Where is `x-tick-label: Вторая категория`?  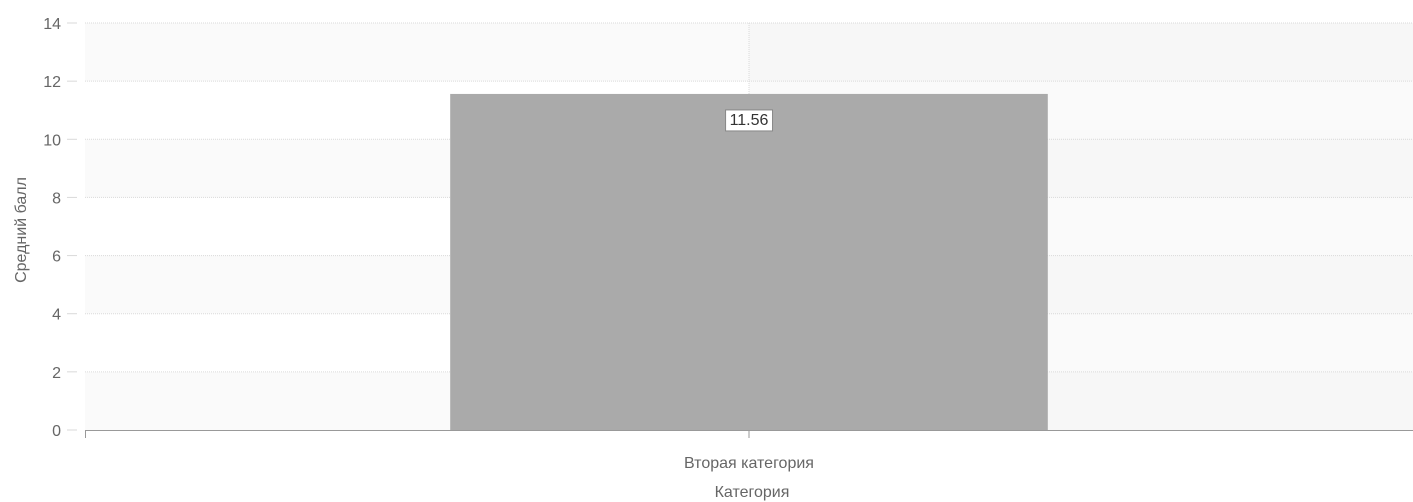
x-tick-label: Вторая категория is located at coordinates (749, 463).